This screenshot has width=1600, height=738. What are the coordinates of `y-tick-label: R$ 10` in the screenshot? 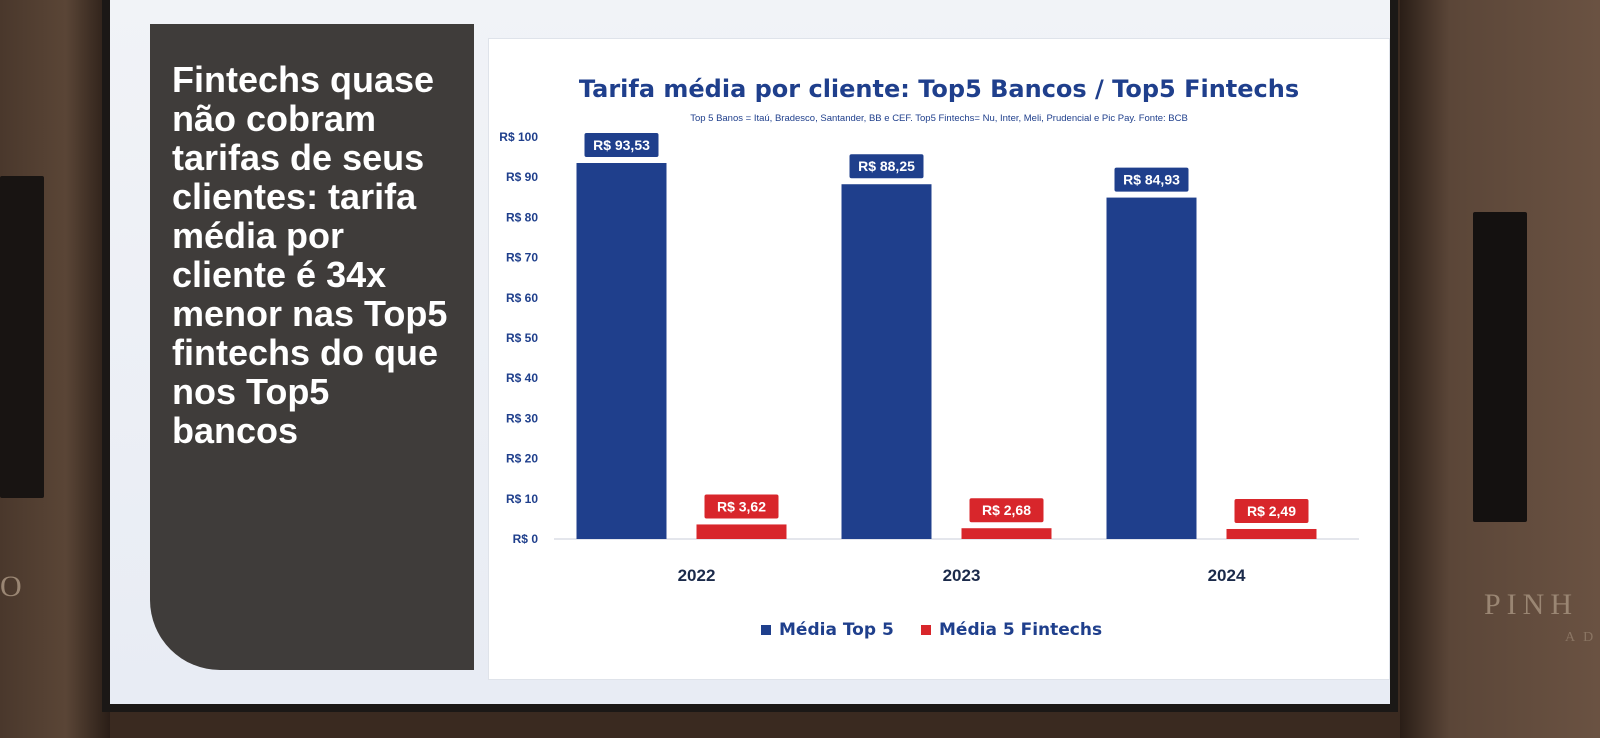 It's located at (522, 499).